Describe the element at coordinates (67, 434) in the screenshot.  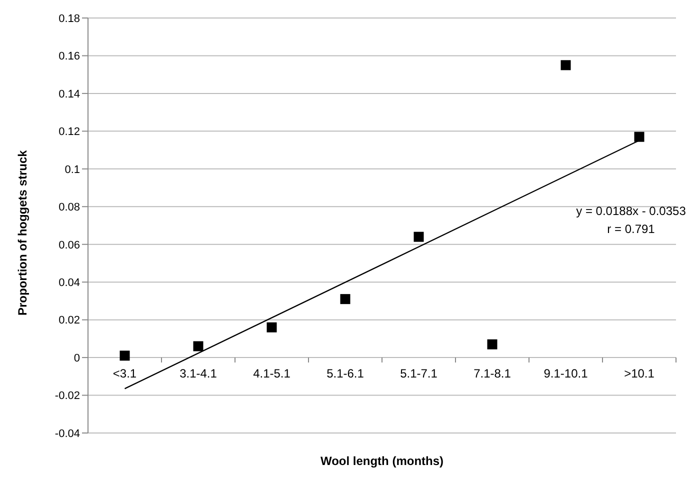
I see `y-tick-label: -0.04` at that location.